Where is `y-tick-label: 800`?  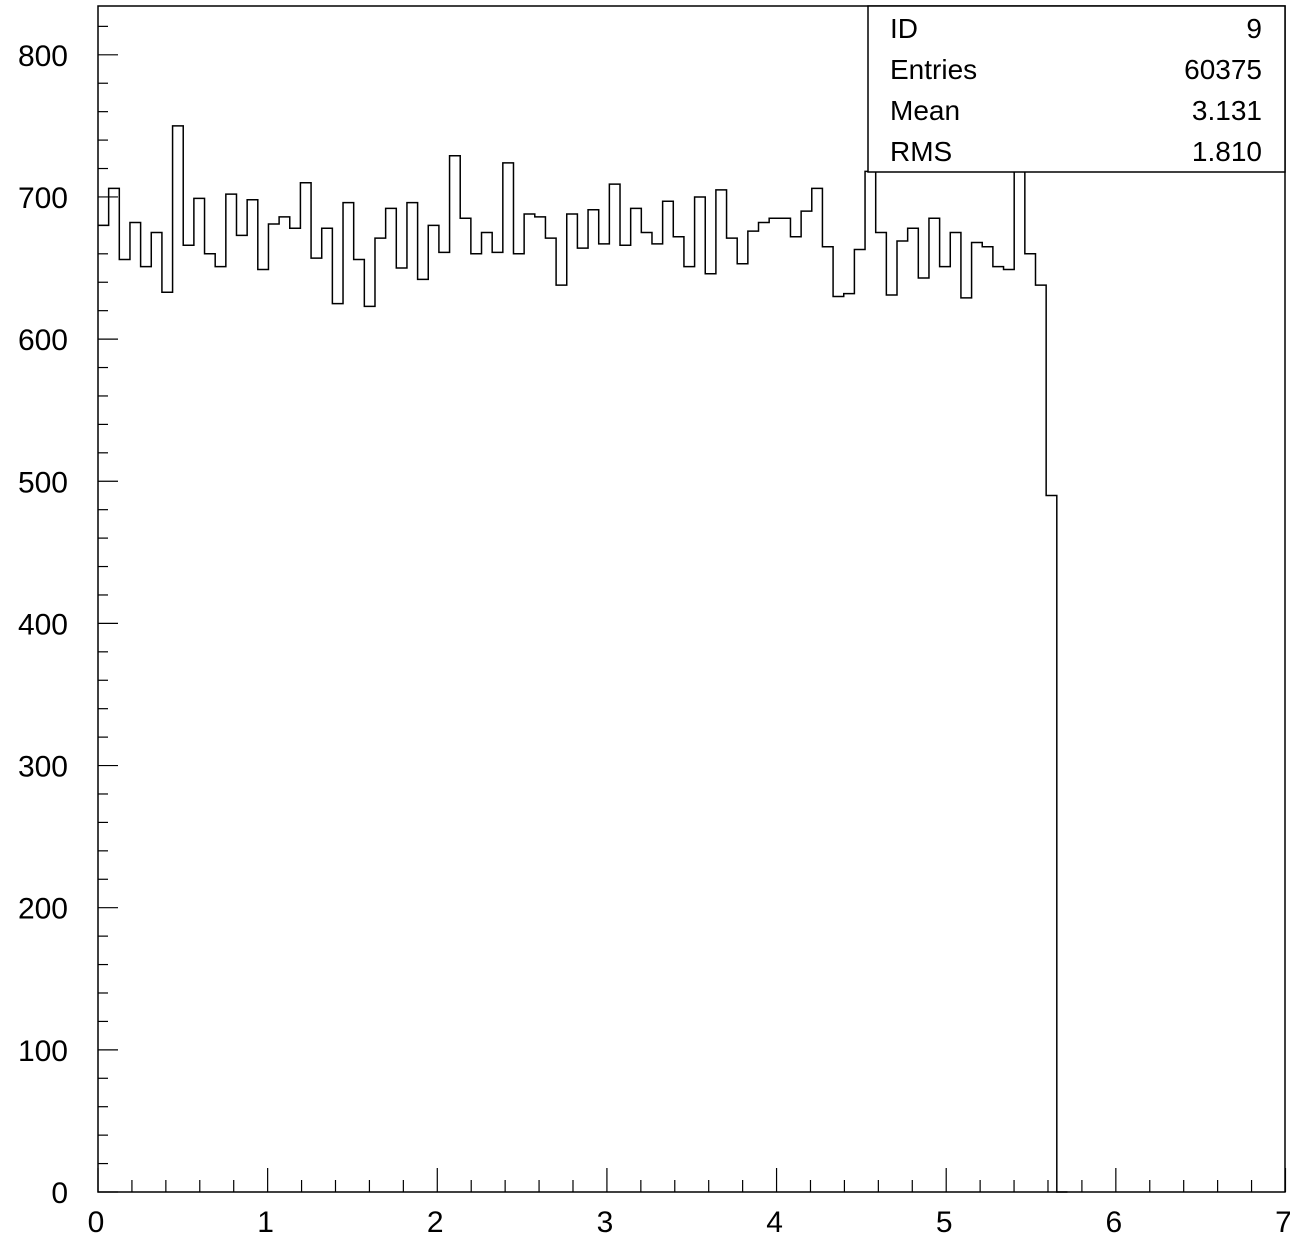
y-tick-label: 800 is located at coordinates (43, 56).